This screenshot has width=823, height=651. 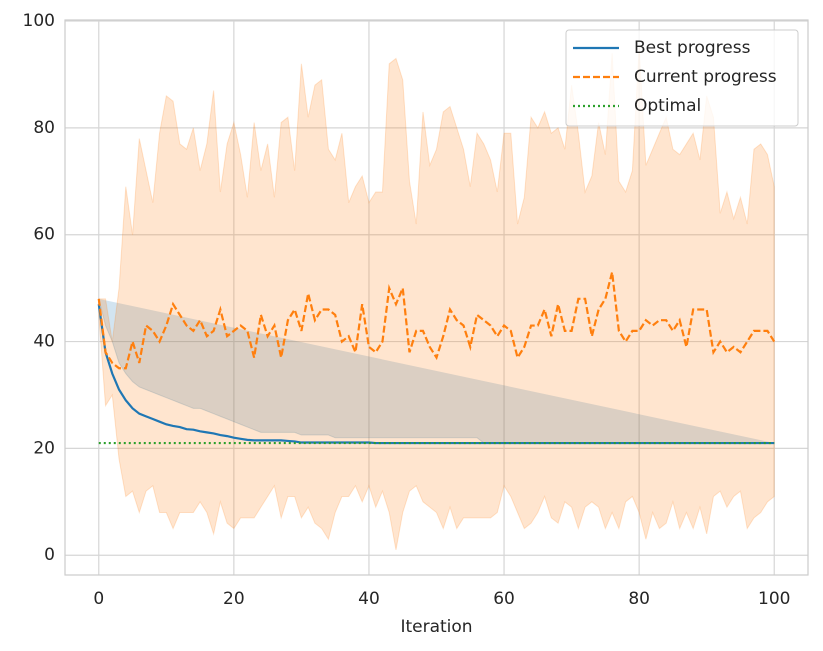 I want to click on x-tick-label: 80, so click(x=639, y=599).